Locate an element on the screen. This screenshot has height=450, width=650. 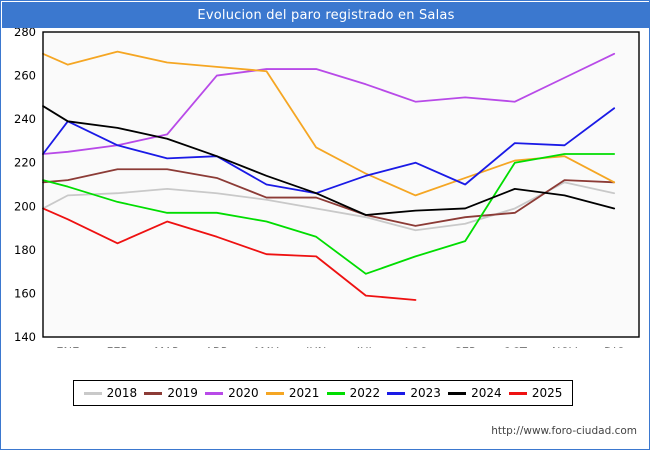
legend-swatch-2023-icon is located at coordinates (396, 393).